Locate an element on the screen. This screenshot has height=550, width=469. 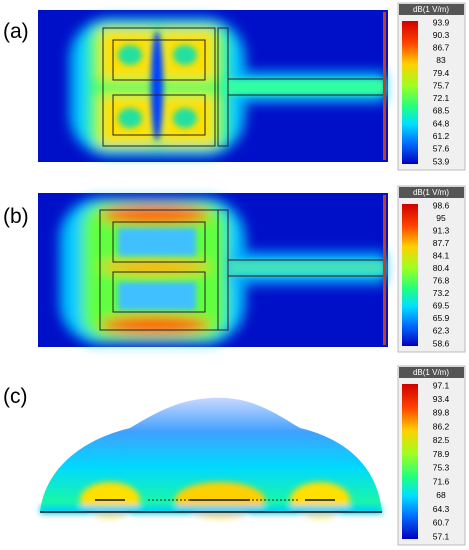
colorbar-tick-label: 57.6 is located at coordinates (441, 149).